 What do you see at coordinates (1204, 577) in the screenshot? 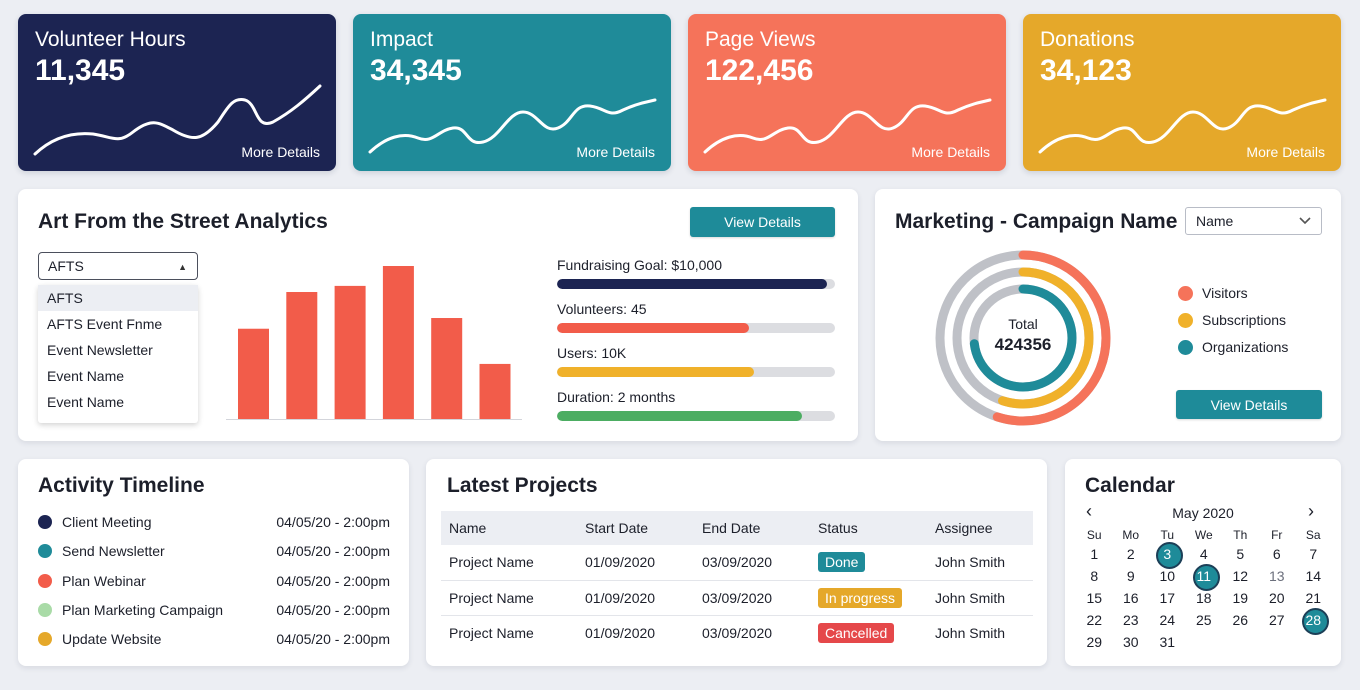
I see `calendar-day: 11` at bounding box center [1204, 577].